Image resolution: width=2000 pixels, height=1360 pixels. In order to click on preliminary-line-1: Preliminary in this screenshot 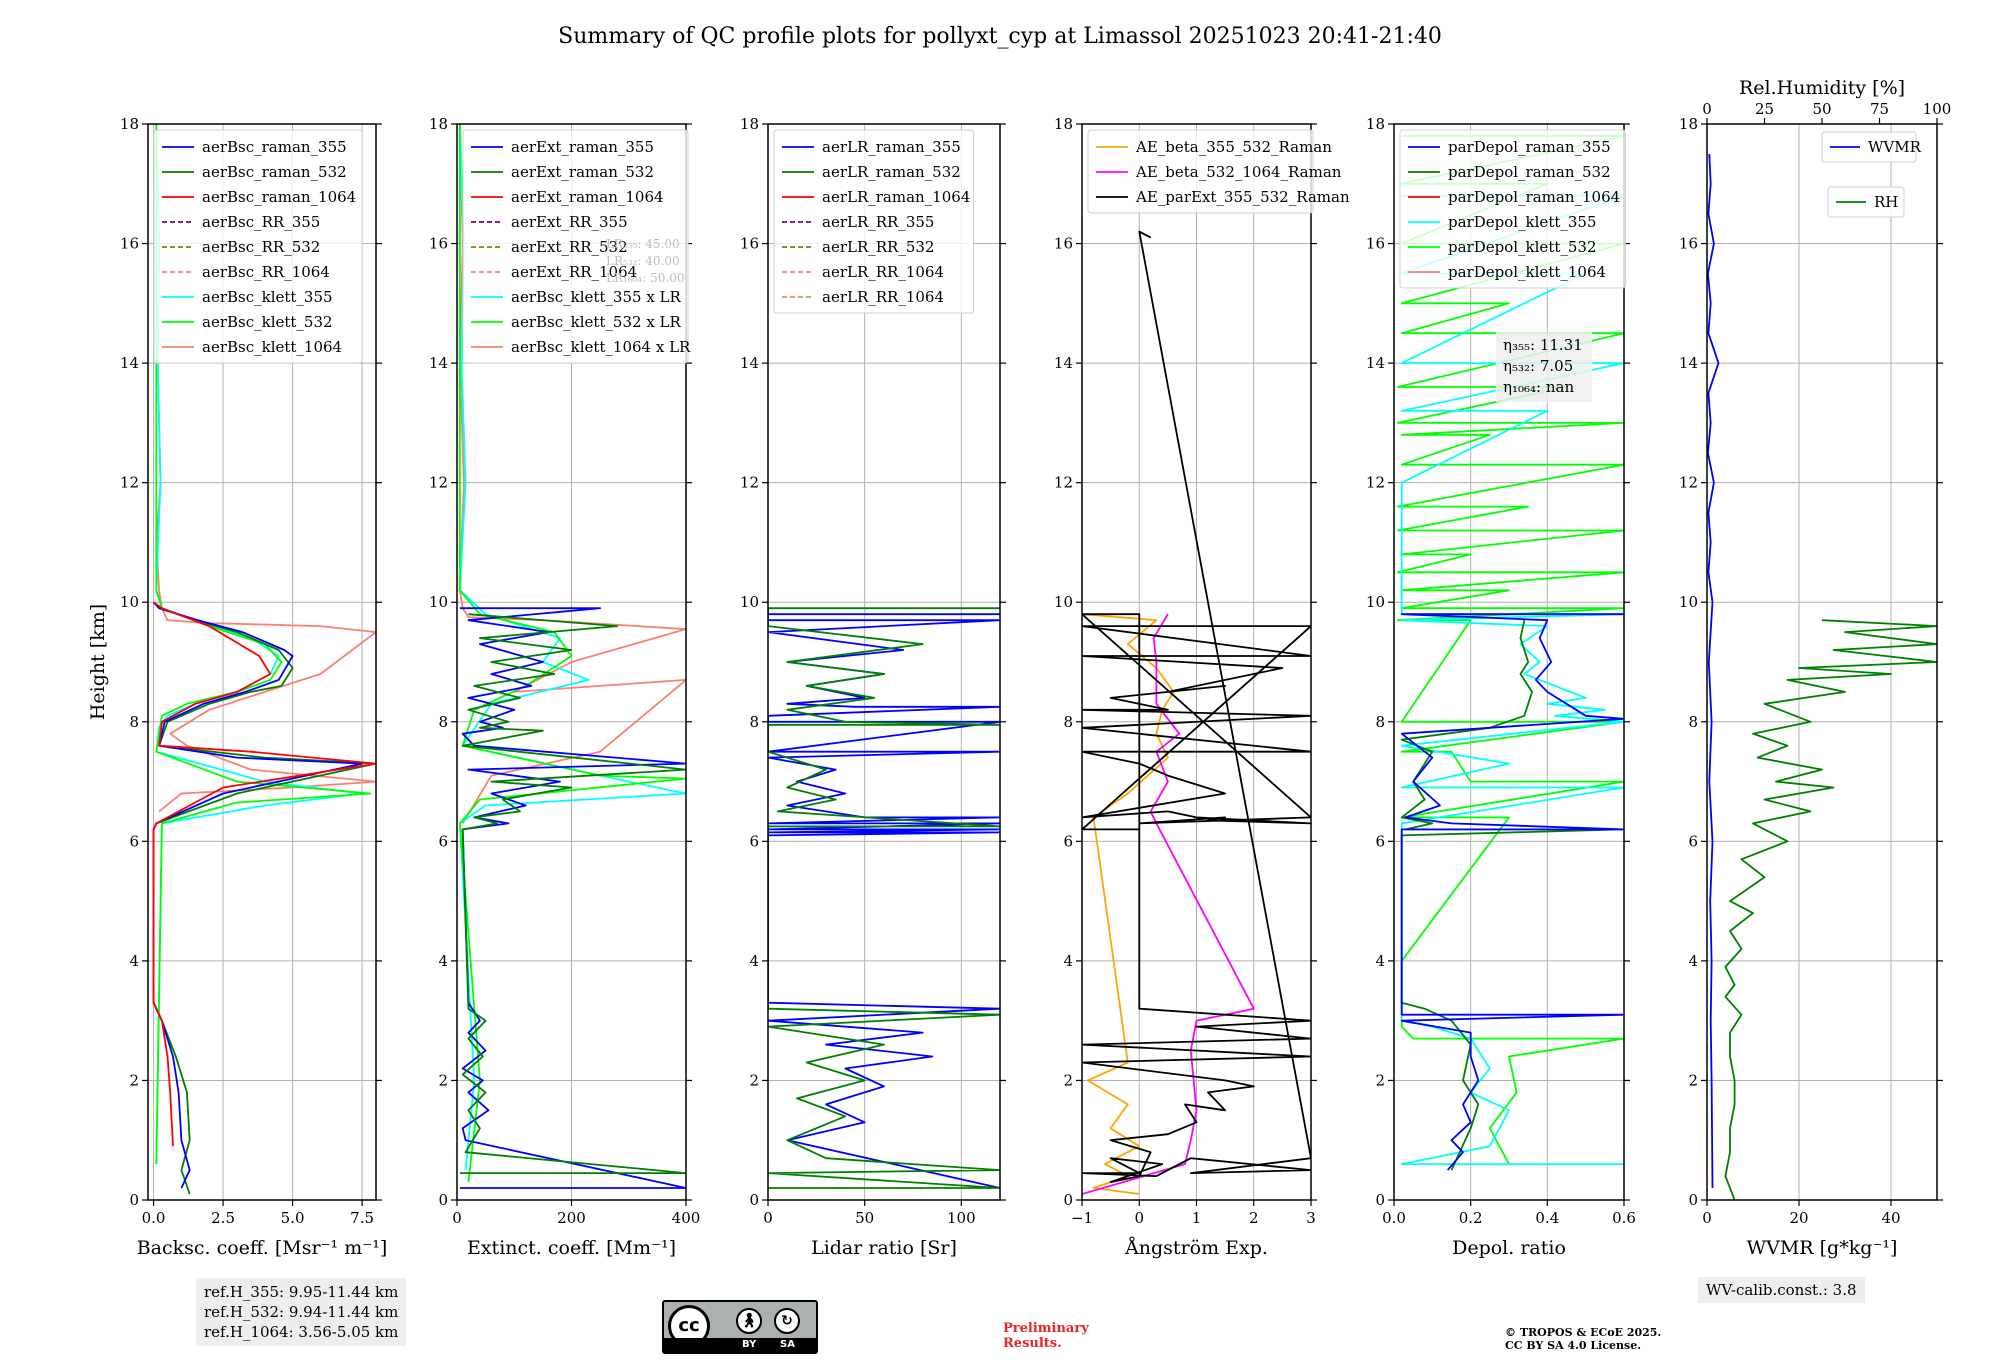, I will do `click(1046, 1328)`.